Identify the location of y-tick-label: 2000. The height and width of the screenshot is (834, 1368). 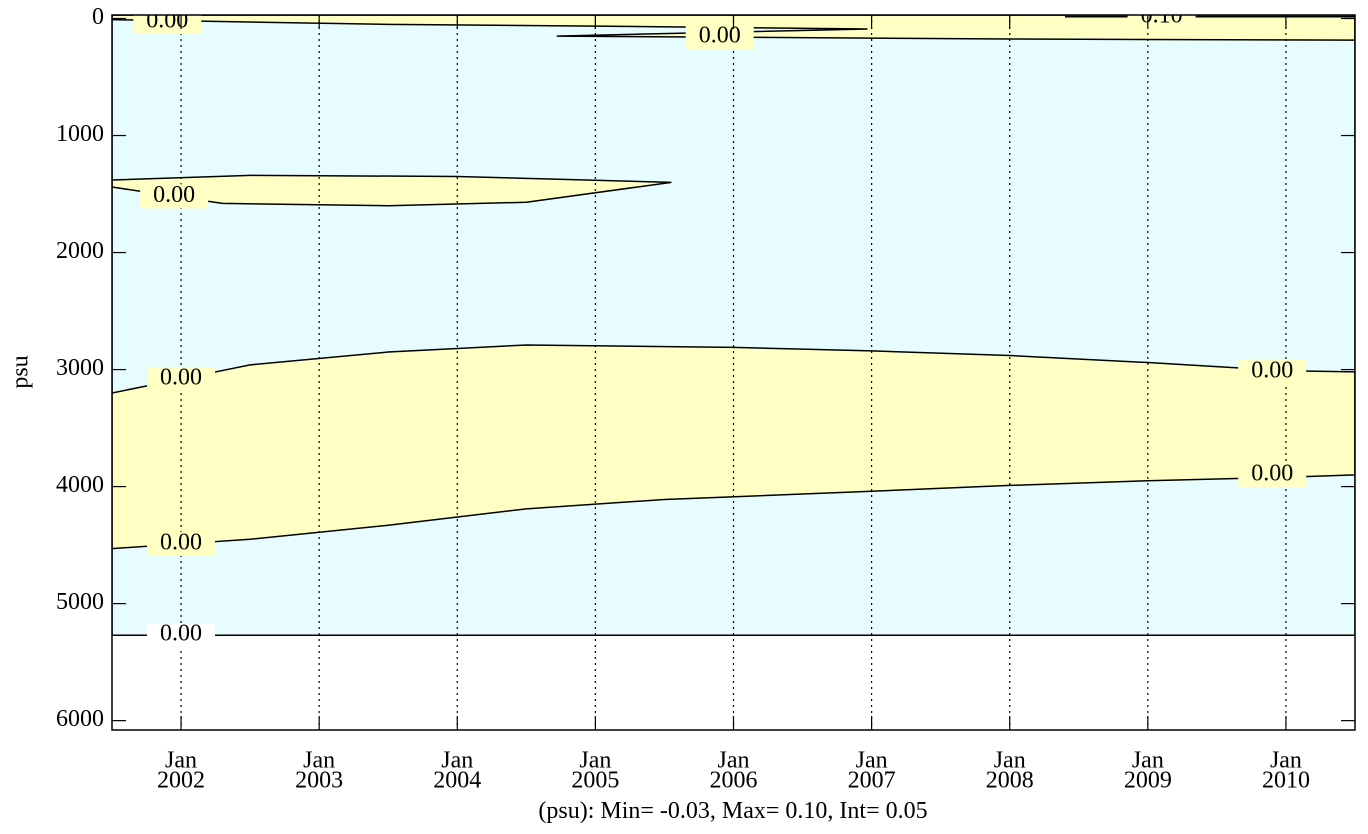
(80, 251).